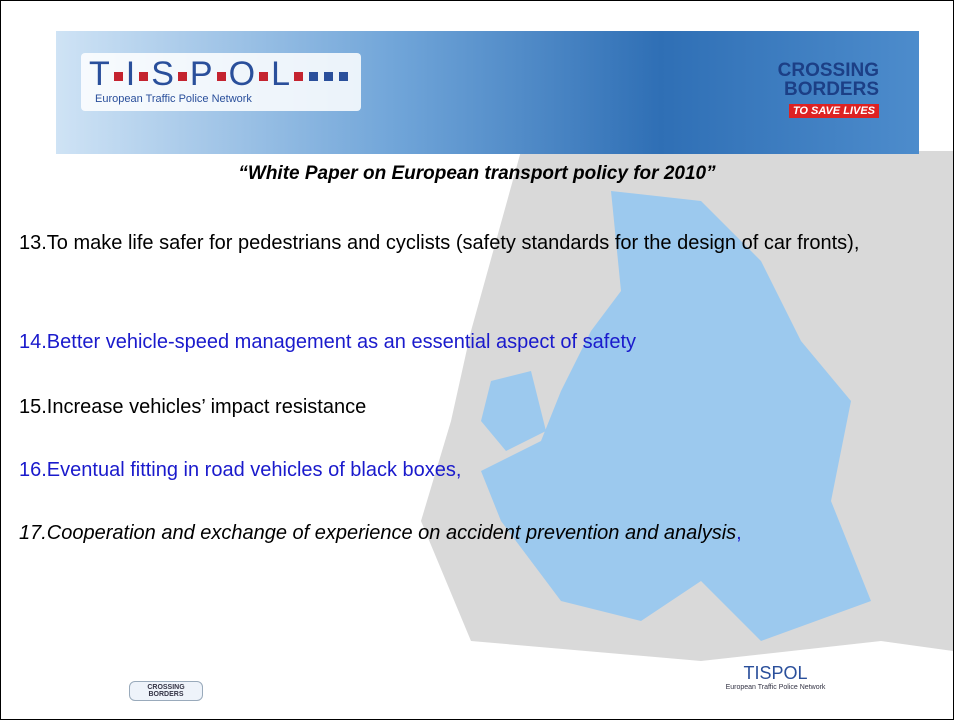 Image resolution: width=954 pixels, height=720 pixels. I want to click on campaign-tagline: TO SAVE LIVES, so click(833, 111).